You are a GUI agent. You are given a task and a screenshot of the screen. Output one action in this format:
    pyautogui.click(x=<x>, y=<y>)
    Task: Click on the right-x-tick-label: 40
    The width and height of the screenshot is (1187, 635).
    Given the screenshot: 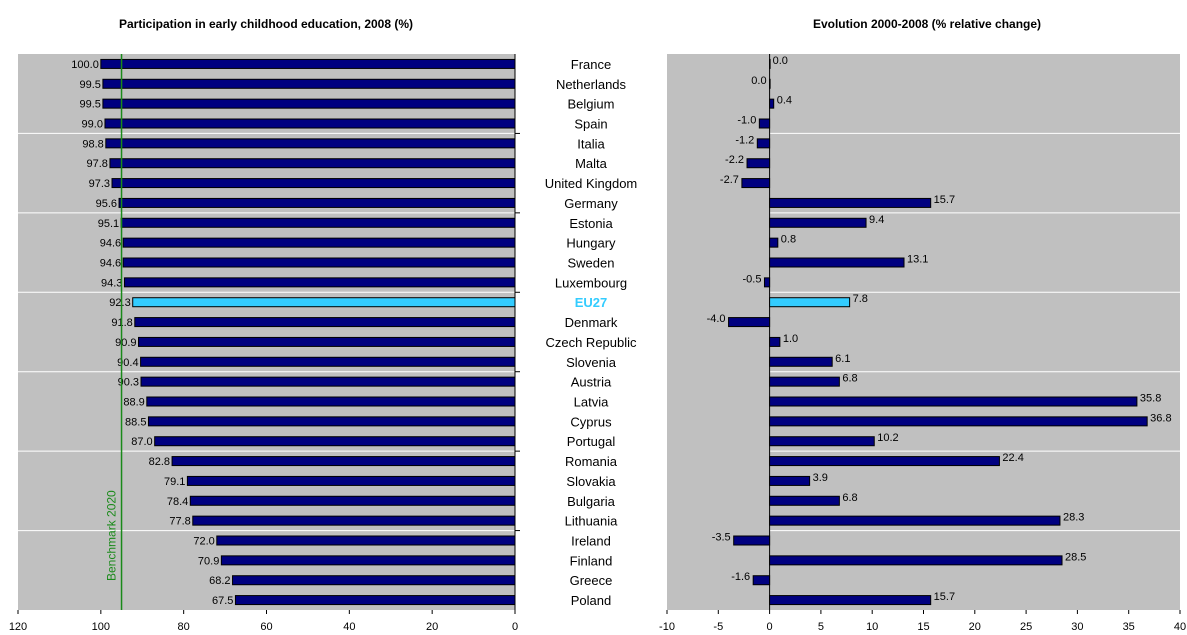 What is the action you would take?
    pyautogui.click(x=1180, y=627)
    